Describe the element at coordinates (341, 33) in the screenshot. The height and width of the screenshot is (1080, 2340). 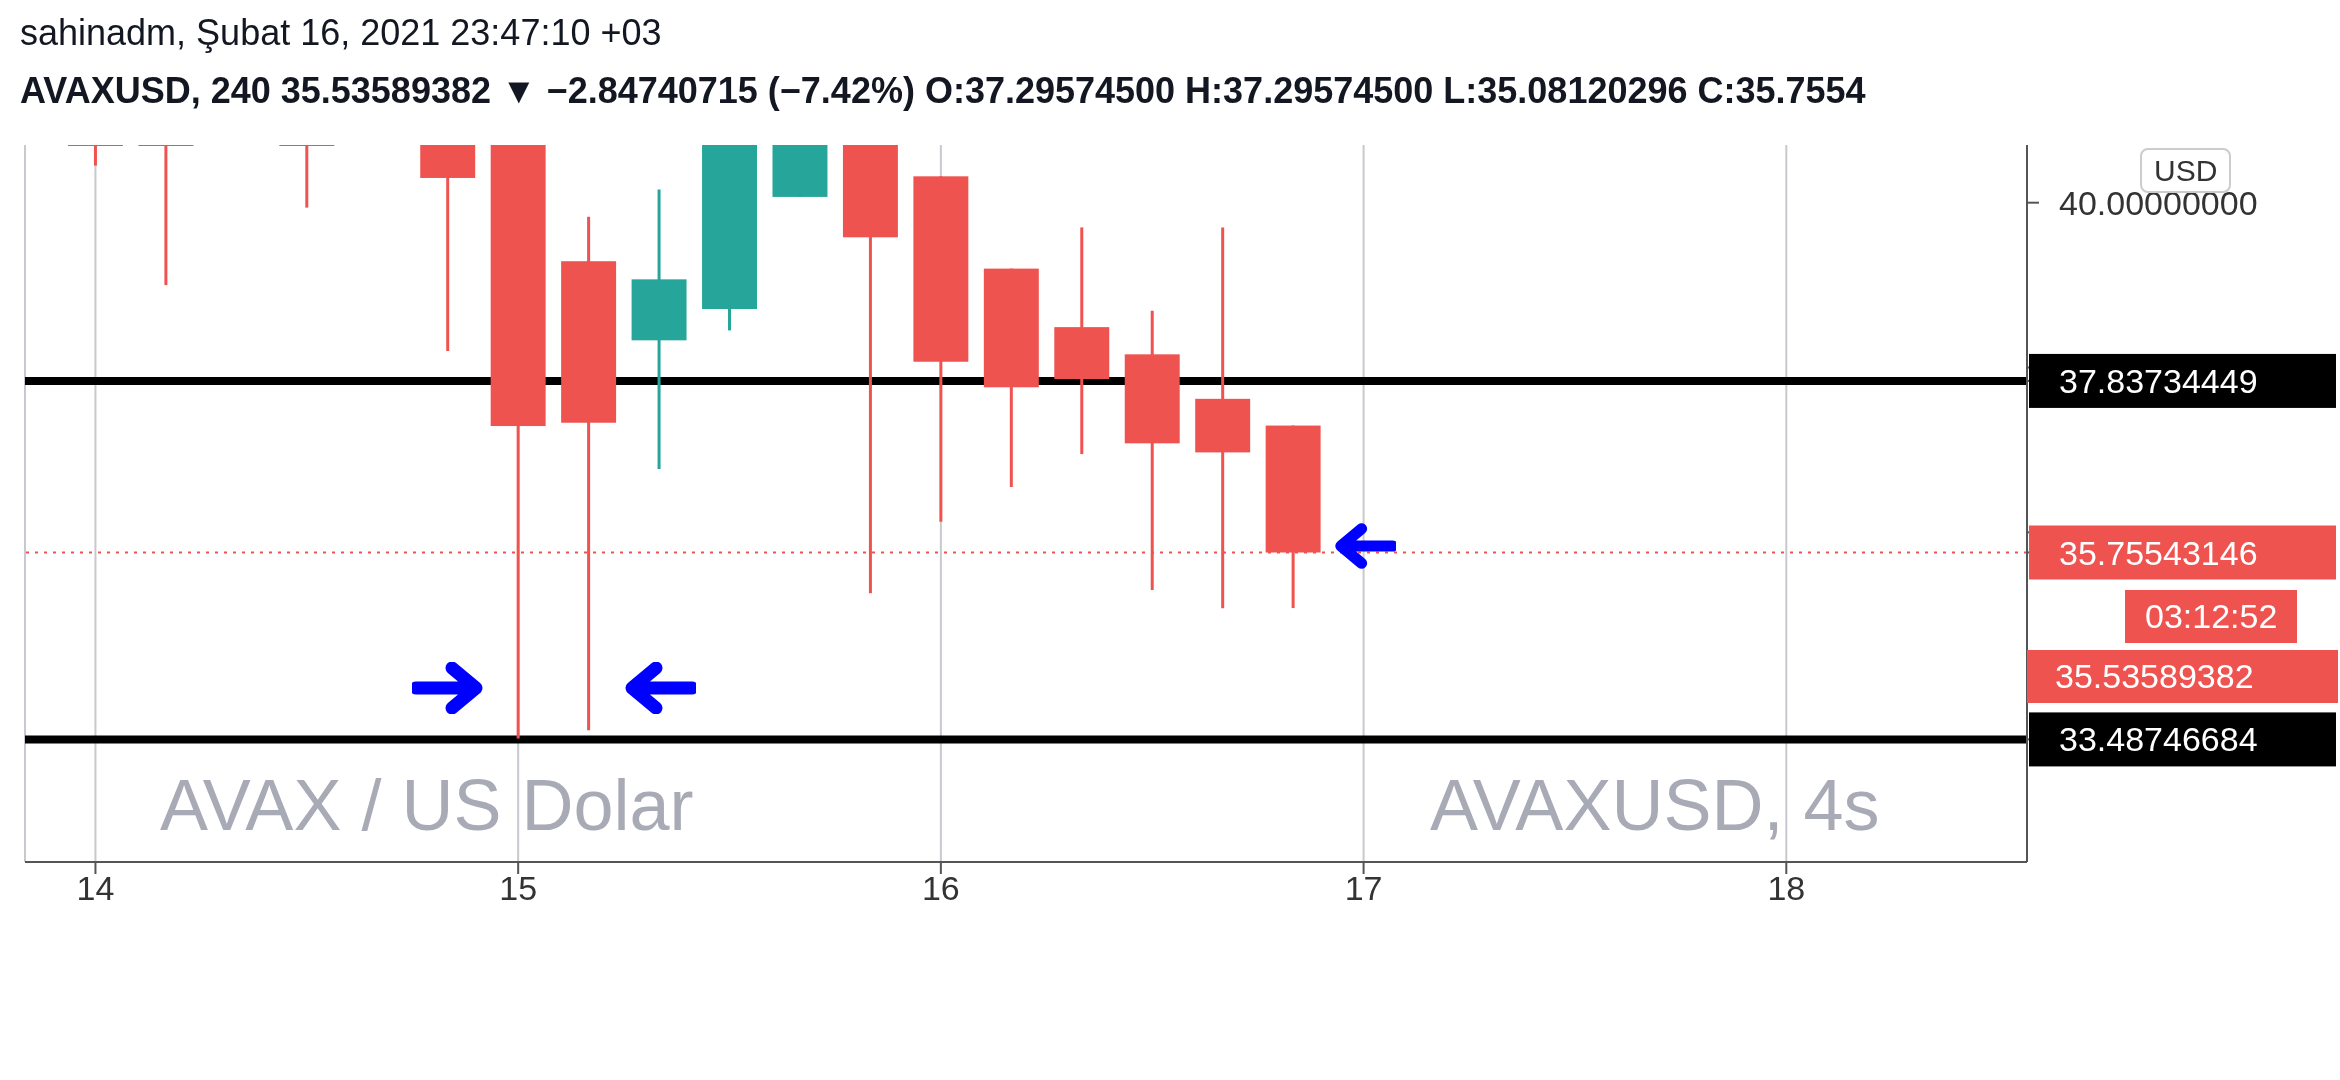
I see `chart-title: sahinadm, Şubat 16, 2021 23:47:10 +03` at that location.